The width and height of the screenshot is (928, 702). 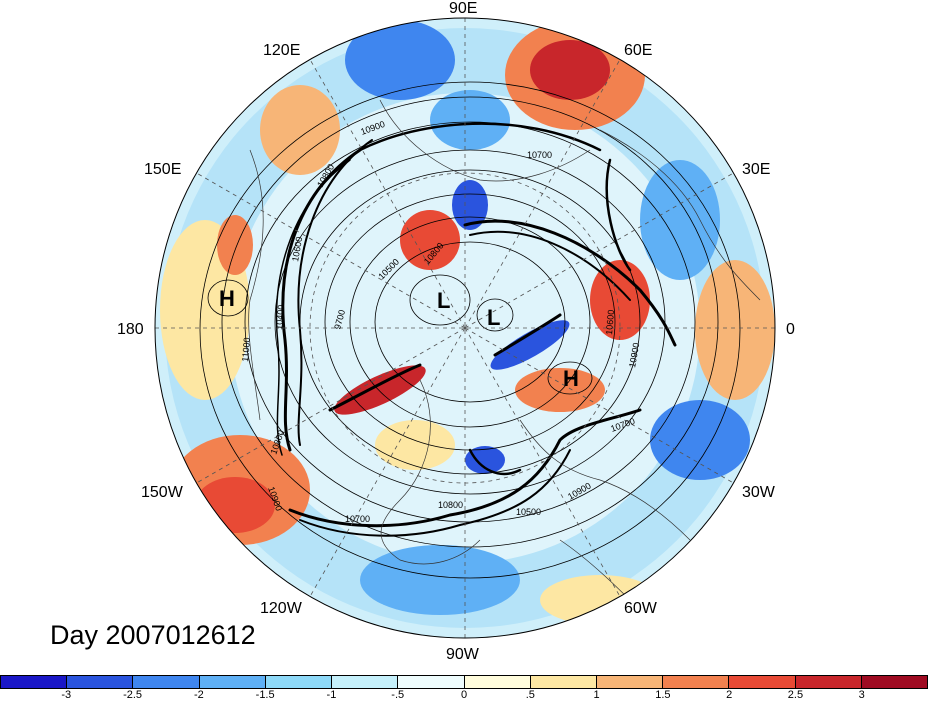 I want to click on colorbar-tick-label: 2.5, so click(x=795, y=695).